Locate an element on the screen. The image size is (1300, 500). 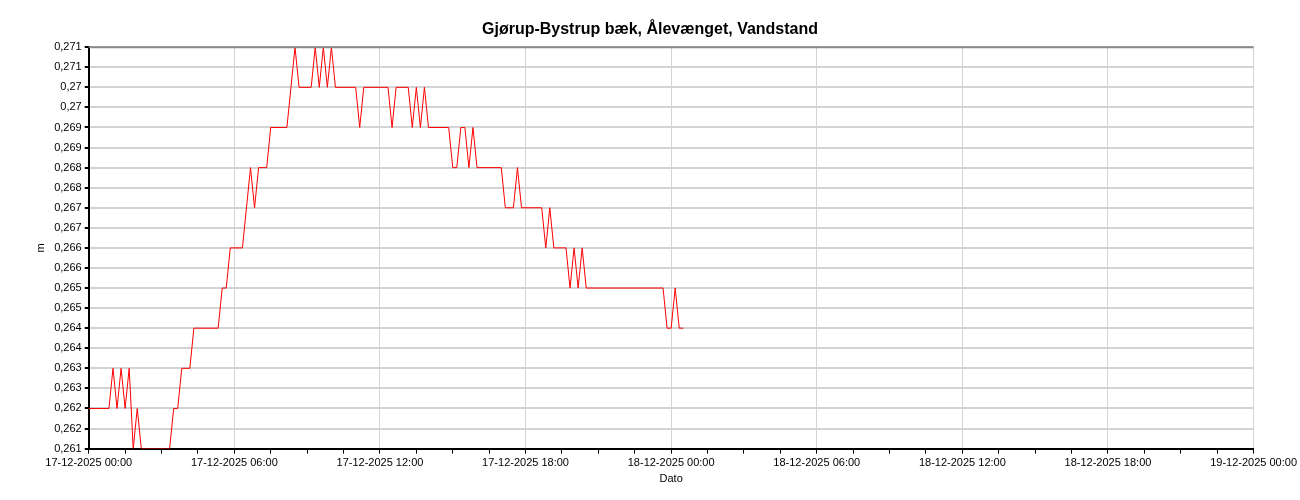
x-axis-title: Dato is located at coordinates (671, 478).